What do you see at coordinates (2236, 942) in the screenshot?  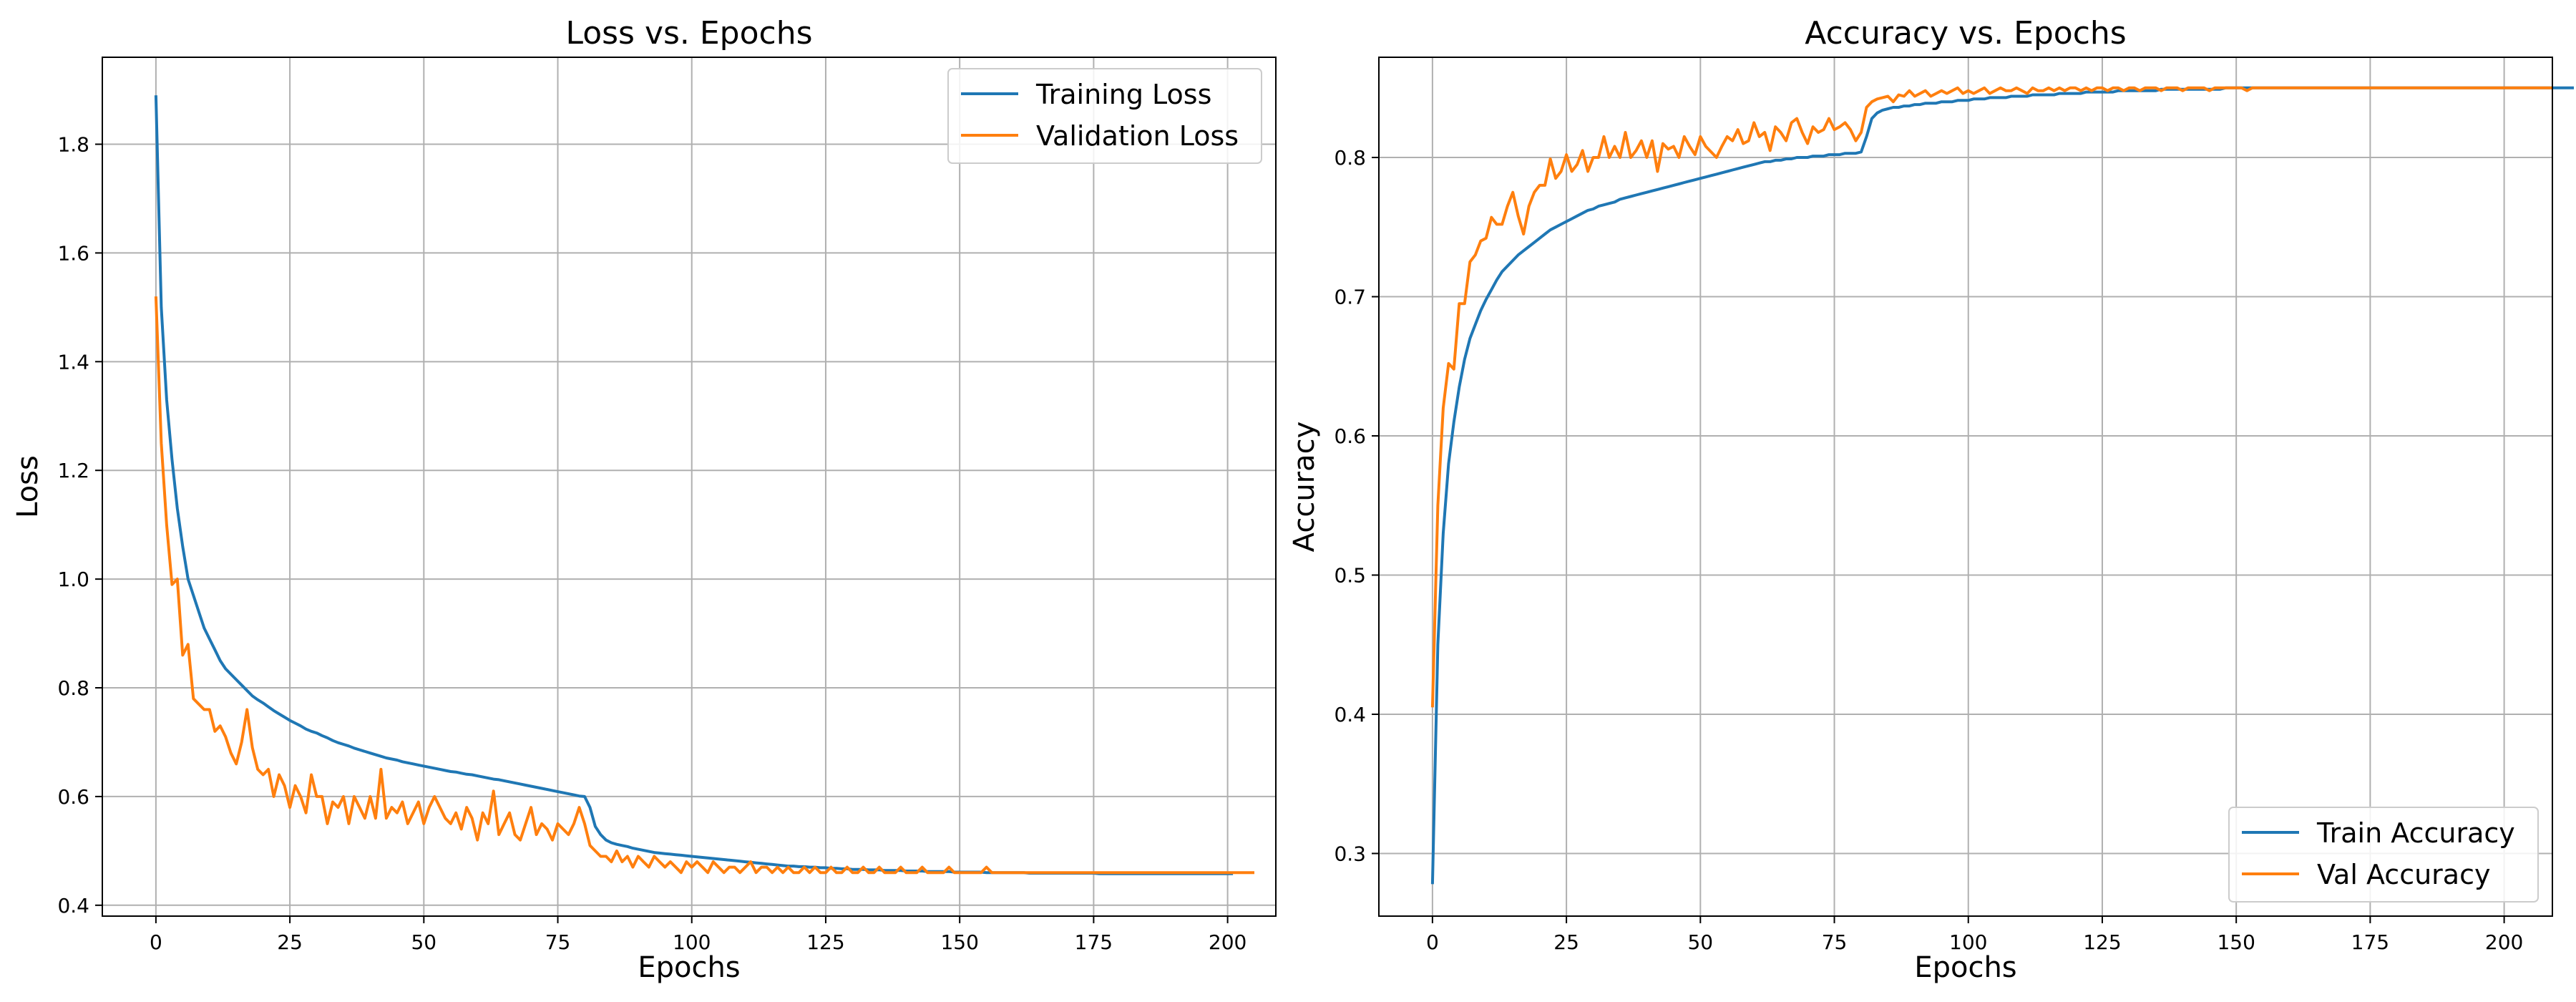 I see `accuracy-chart-xtick-label-6: 150` at bounding box center [2236, 942].